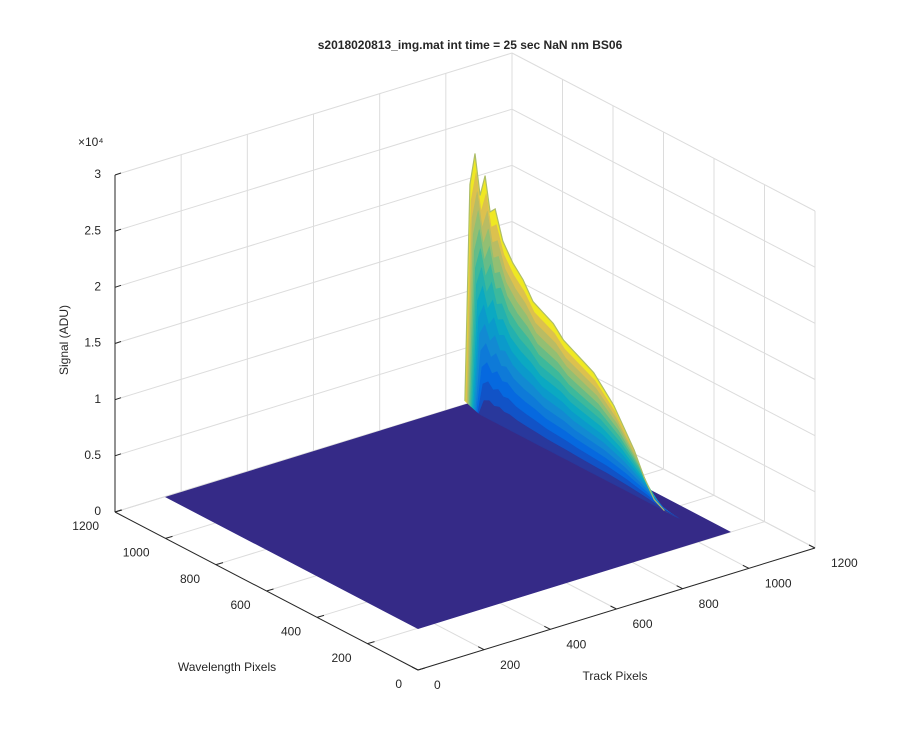 The image size is (900, 750). I want to click on y-tick-label: 200, so click(510, 665).